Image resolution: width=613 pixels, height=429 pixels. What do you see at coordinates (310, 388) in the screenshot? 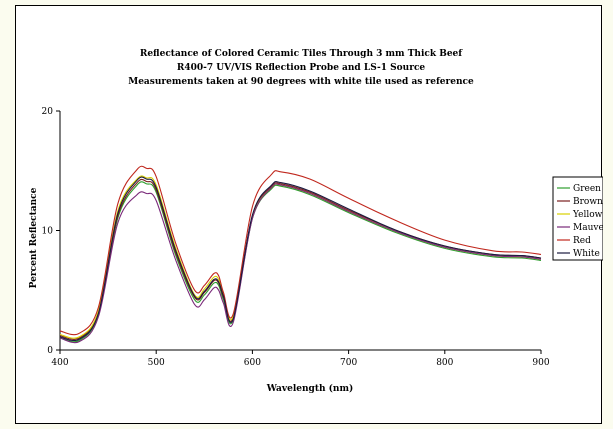
I see `x-axis-label: Wavelength (nm)` at bounding box center [310, 388].